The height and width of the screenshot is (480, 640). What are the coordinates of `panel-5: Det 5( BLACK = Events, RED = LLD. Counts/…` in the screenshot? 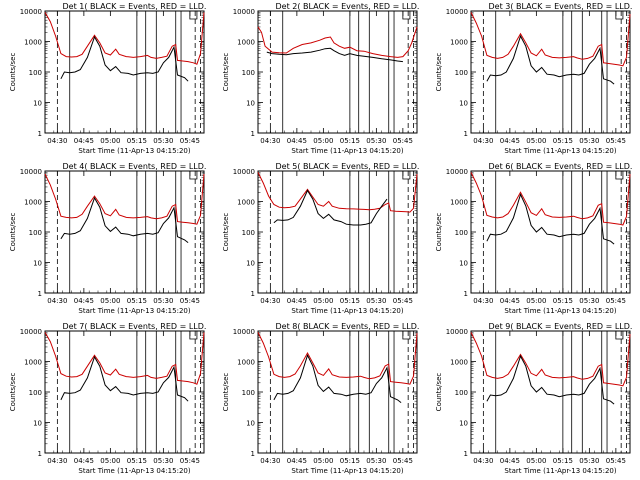 It's located at (320, 238).